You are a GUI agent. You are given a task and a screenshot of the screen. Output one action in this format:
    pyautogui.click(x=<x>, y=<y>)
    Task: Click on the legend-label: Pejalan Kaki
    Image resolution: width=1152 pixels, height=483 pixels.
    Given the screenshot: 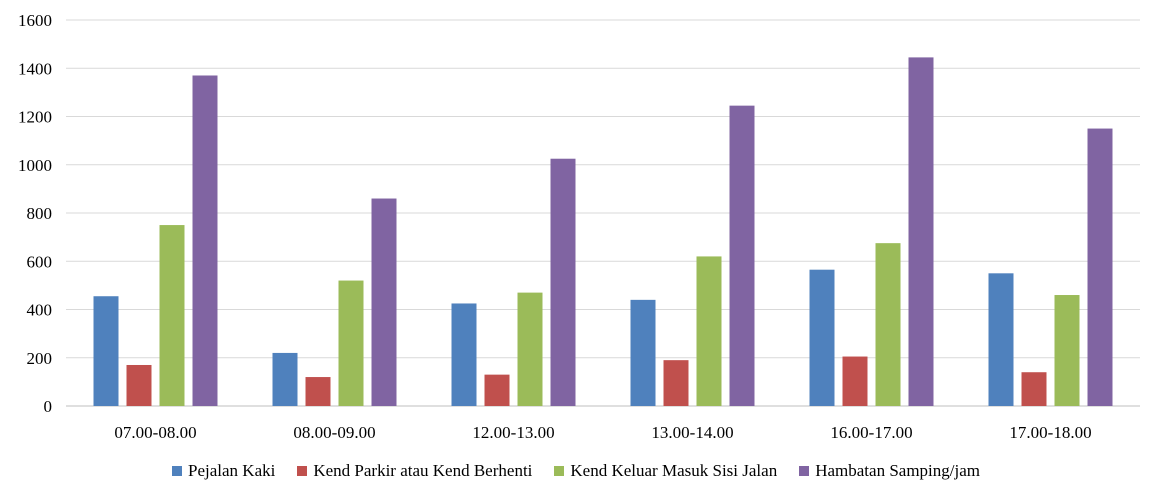 What is the action you would take?
    pyautogui.click(x=232, y=470)
    